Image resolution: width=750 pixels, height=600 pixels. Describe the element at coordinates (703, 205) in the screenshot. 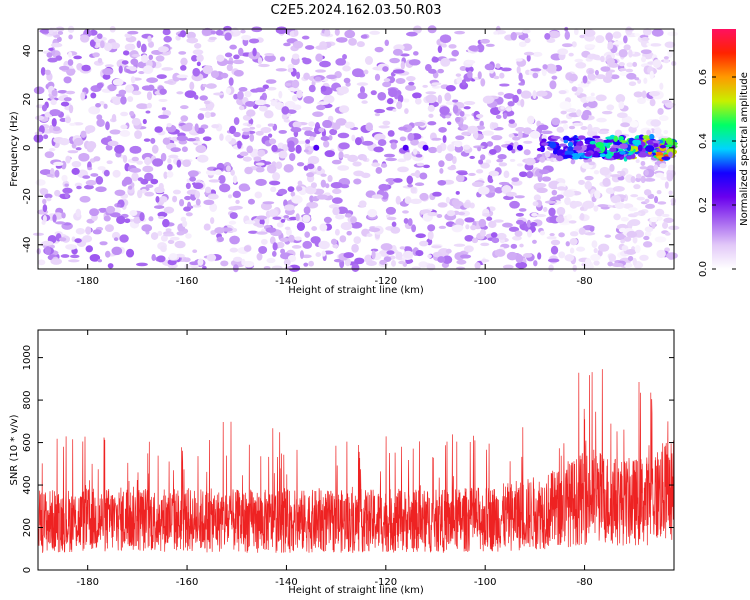

I see `colorbar-tick-label: 0.2` at that location.